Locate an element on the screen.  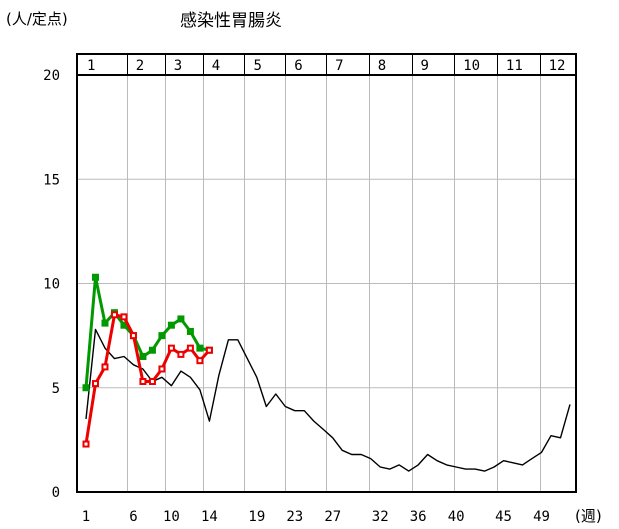
month-label: 4 is located at coordinates (216, 66).